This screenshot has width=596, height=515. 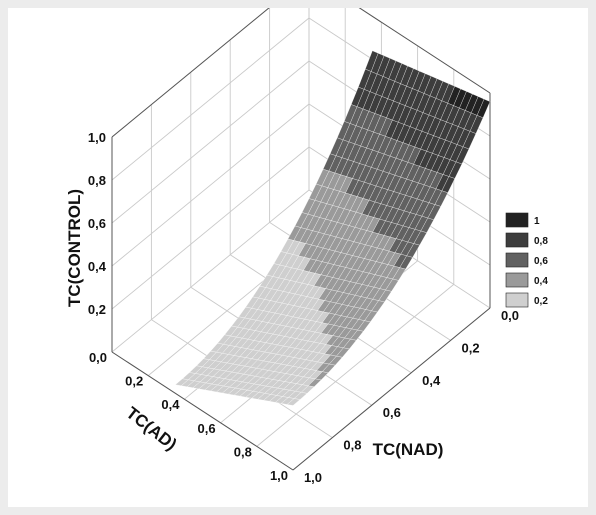 What do you see at coordinates (279, 475) in the screenshot?
I see `y-tick-label: 1,0` at bounding box center [279, 475].